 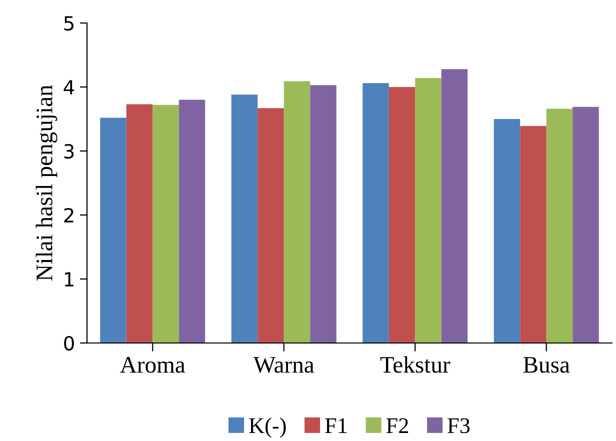 What do you see at coordinates (267, 428) in the screenshot?
I see `legend-label: K(-)` at bounding box center [267, 428].